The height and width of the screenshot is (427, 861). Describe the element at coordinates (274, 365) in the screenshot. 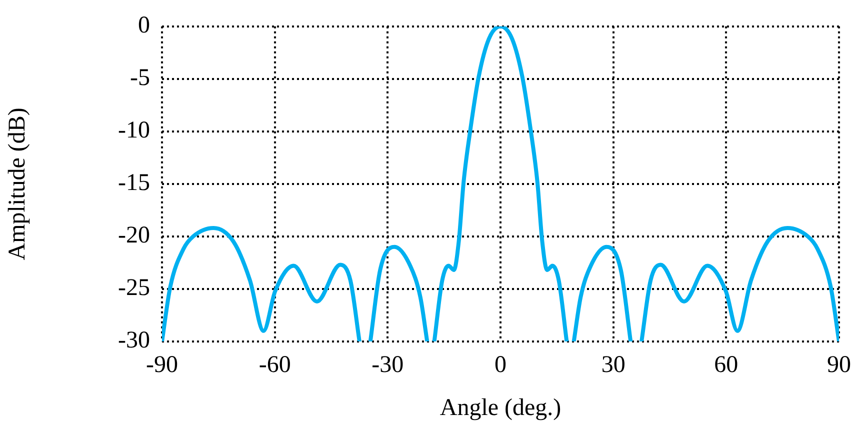

I see `x-tick-label: -60` at that location.